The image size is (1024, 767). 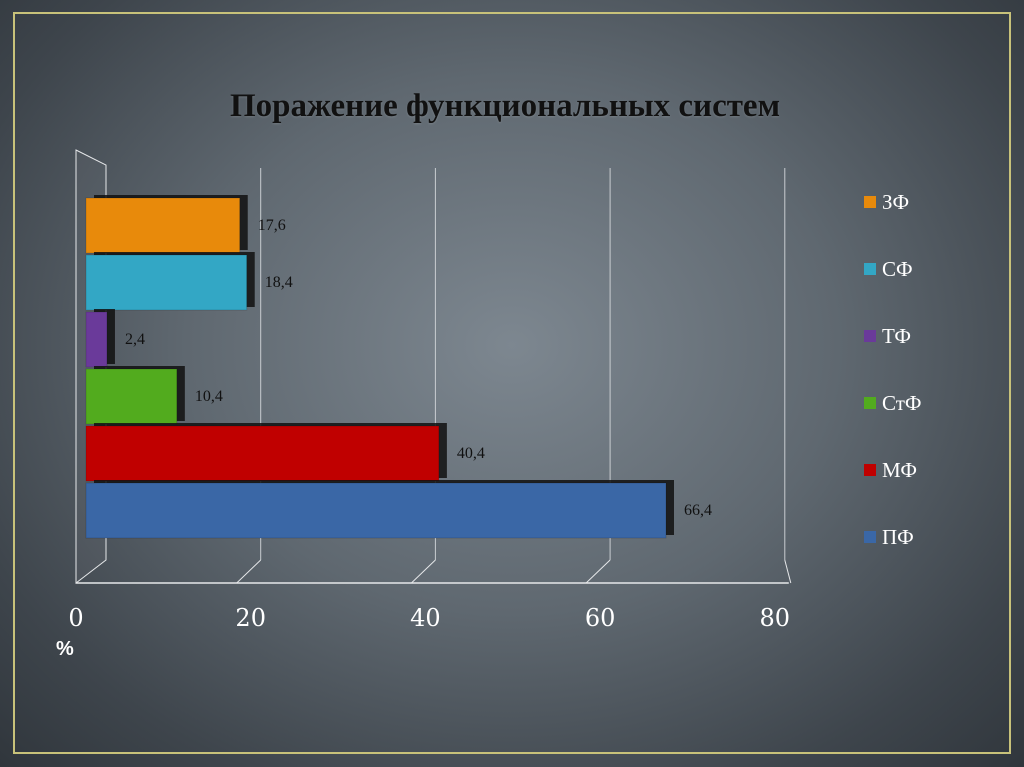 What do you see at coordinates (279, 282) in the screenshot?
I see `data-label: 18,4` at bounding box center [279, 282].